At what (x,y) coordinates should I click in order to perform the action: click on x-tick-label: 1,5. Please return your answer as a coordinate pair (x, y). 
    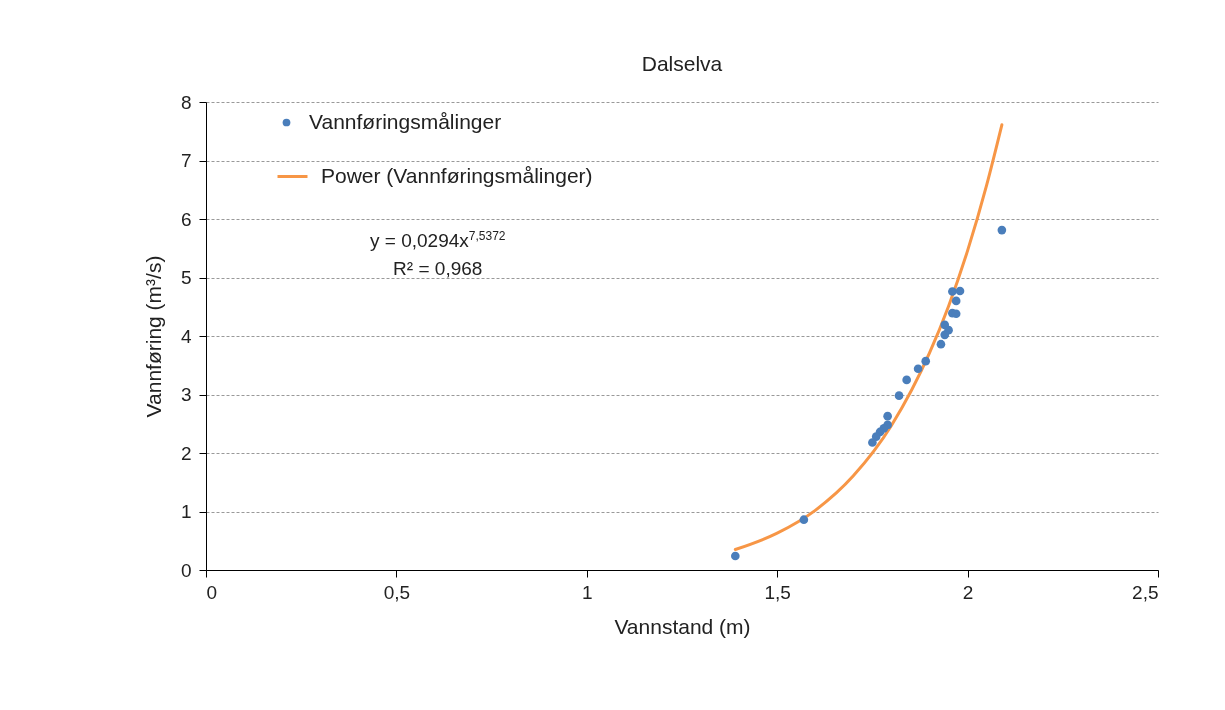
    Looking at the image, I should click on (777, 592).